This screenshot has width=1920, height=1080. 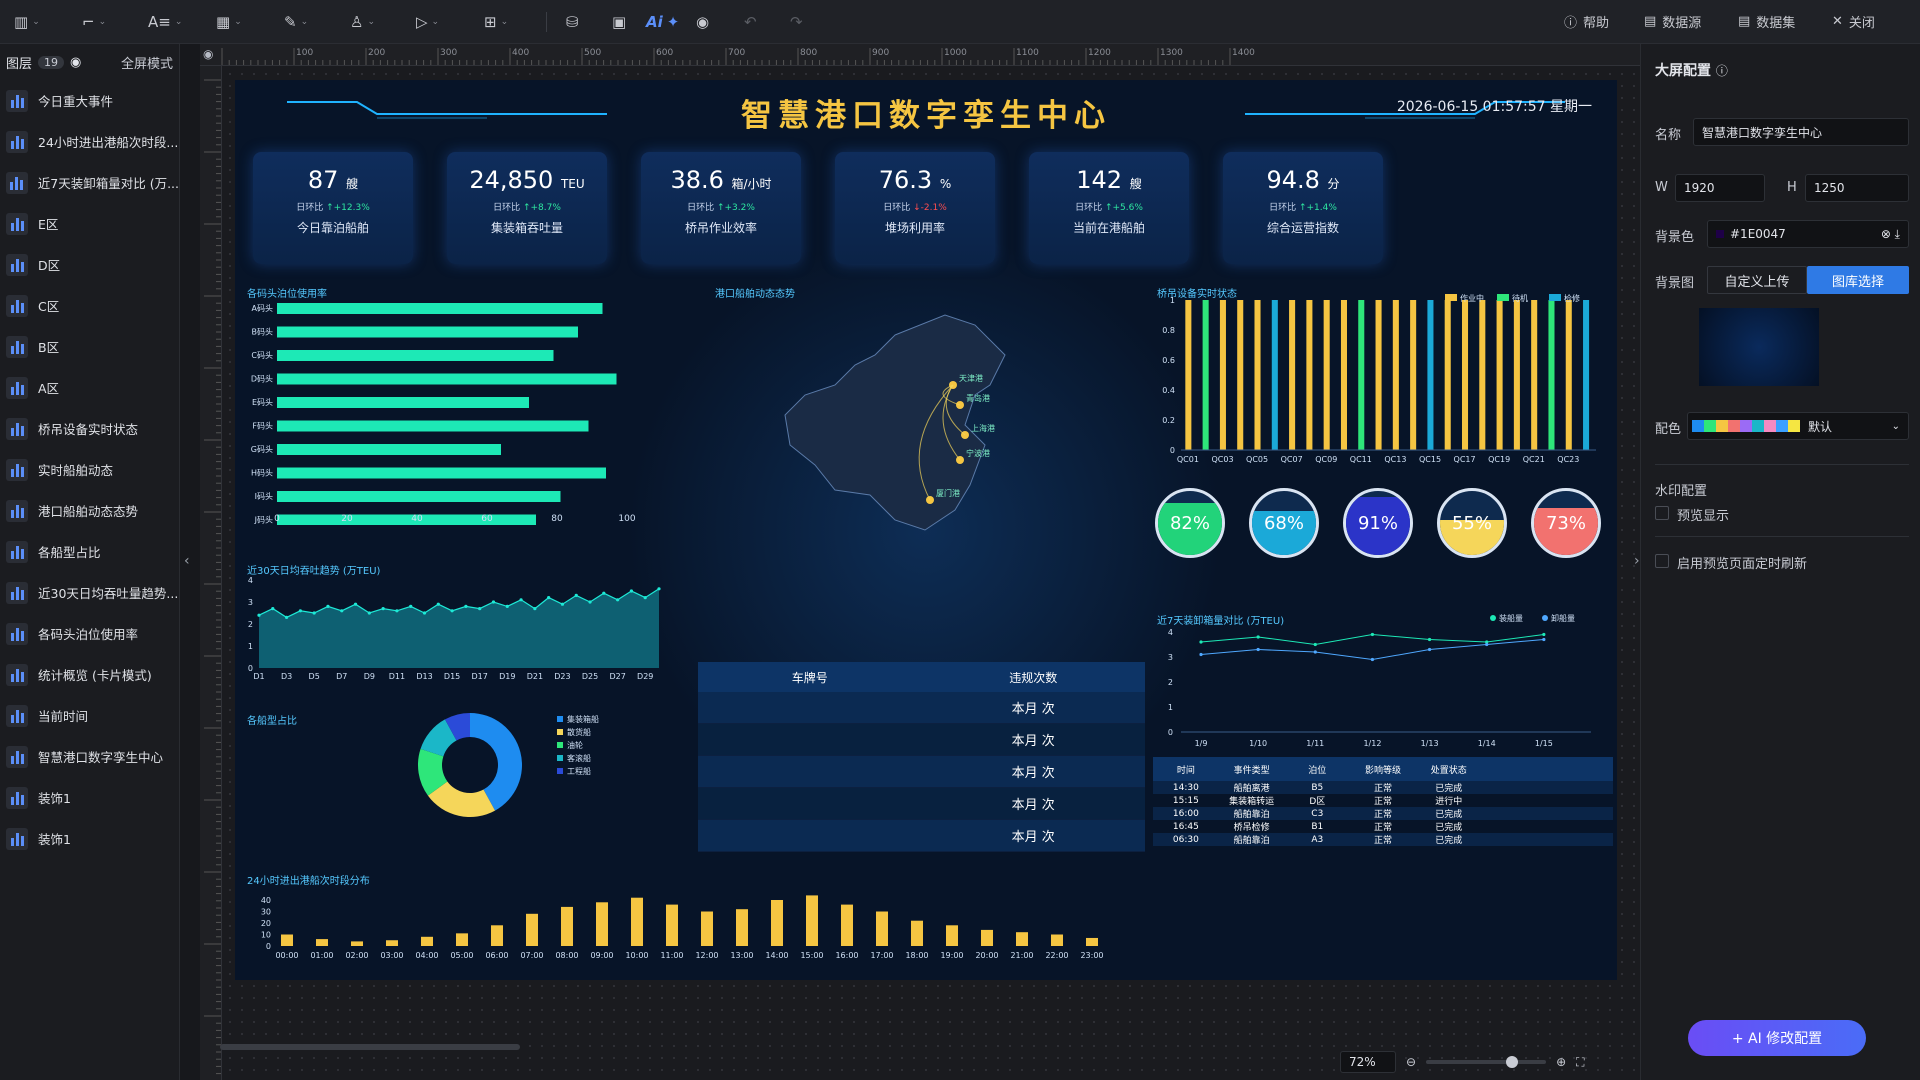 What do you see at coordinates (89, 551) in the screenshot?
I see `layer-item: 各船型占比` at bounding box center [89, 551].